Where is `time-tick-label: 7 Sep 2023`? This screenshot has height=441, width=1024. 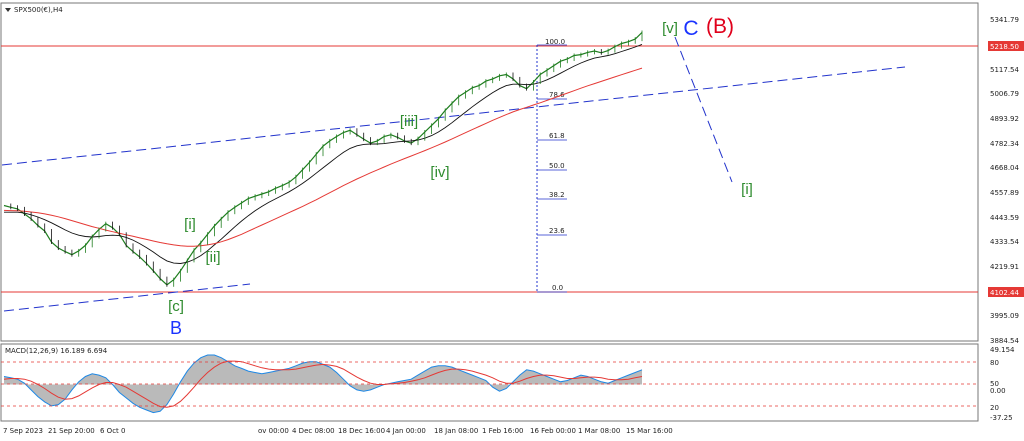 time-tick-label: 7 Sep 2023 is located at coordinates (23, 431).